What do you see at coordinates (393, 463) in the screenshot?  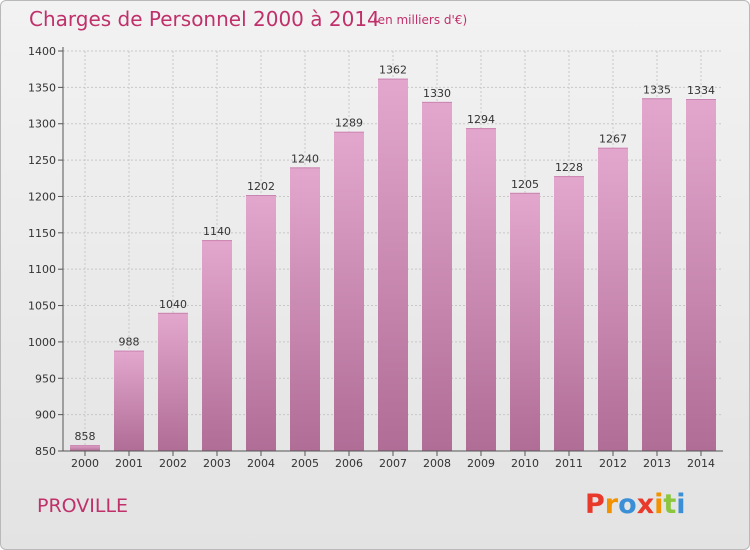 I see `x-tick-label-2007: 2007` at bounding box center [393, 463].